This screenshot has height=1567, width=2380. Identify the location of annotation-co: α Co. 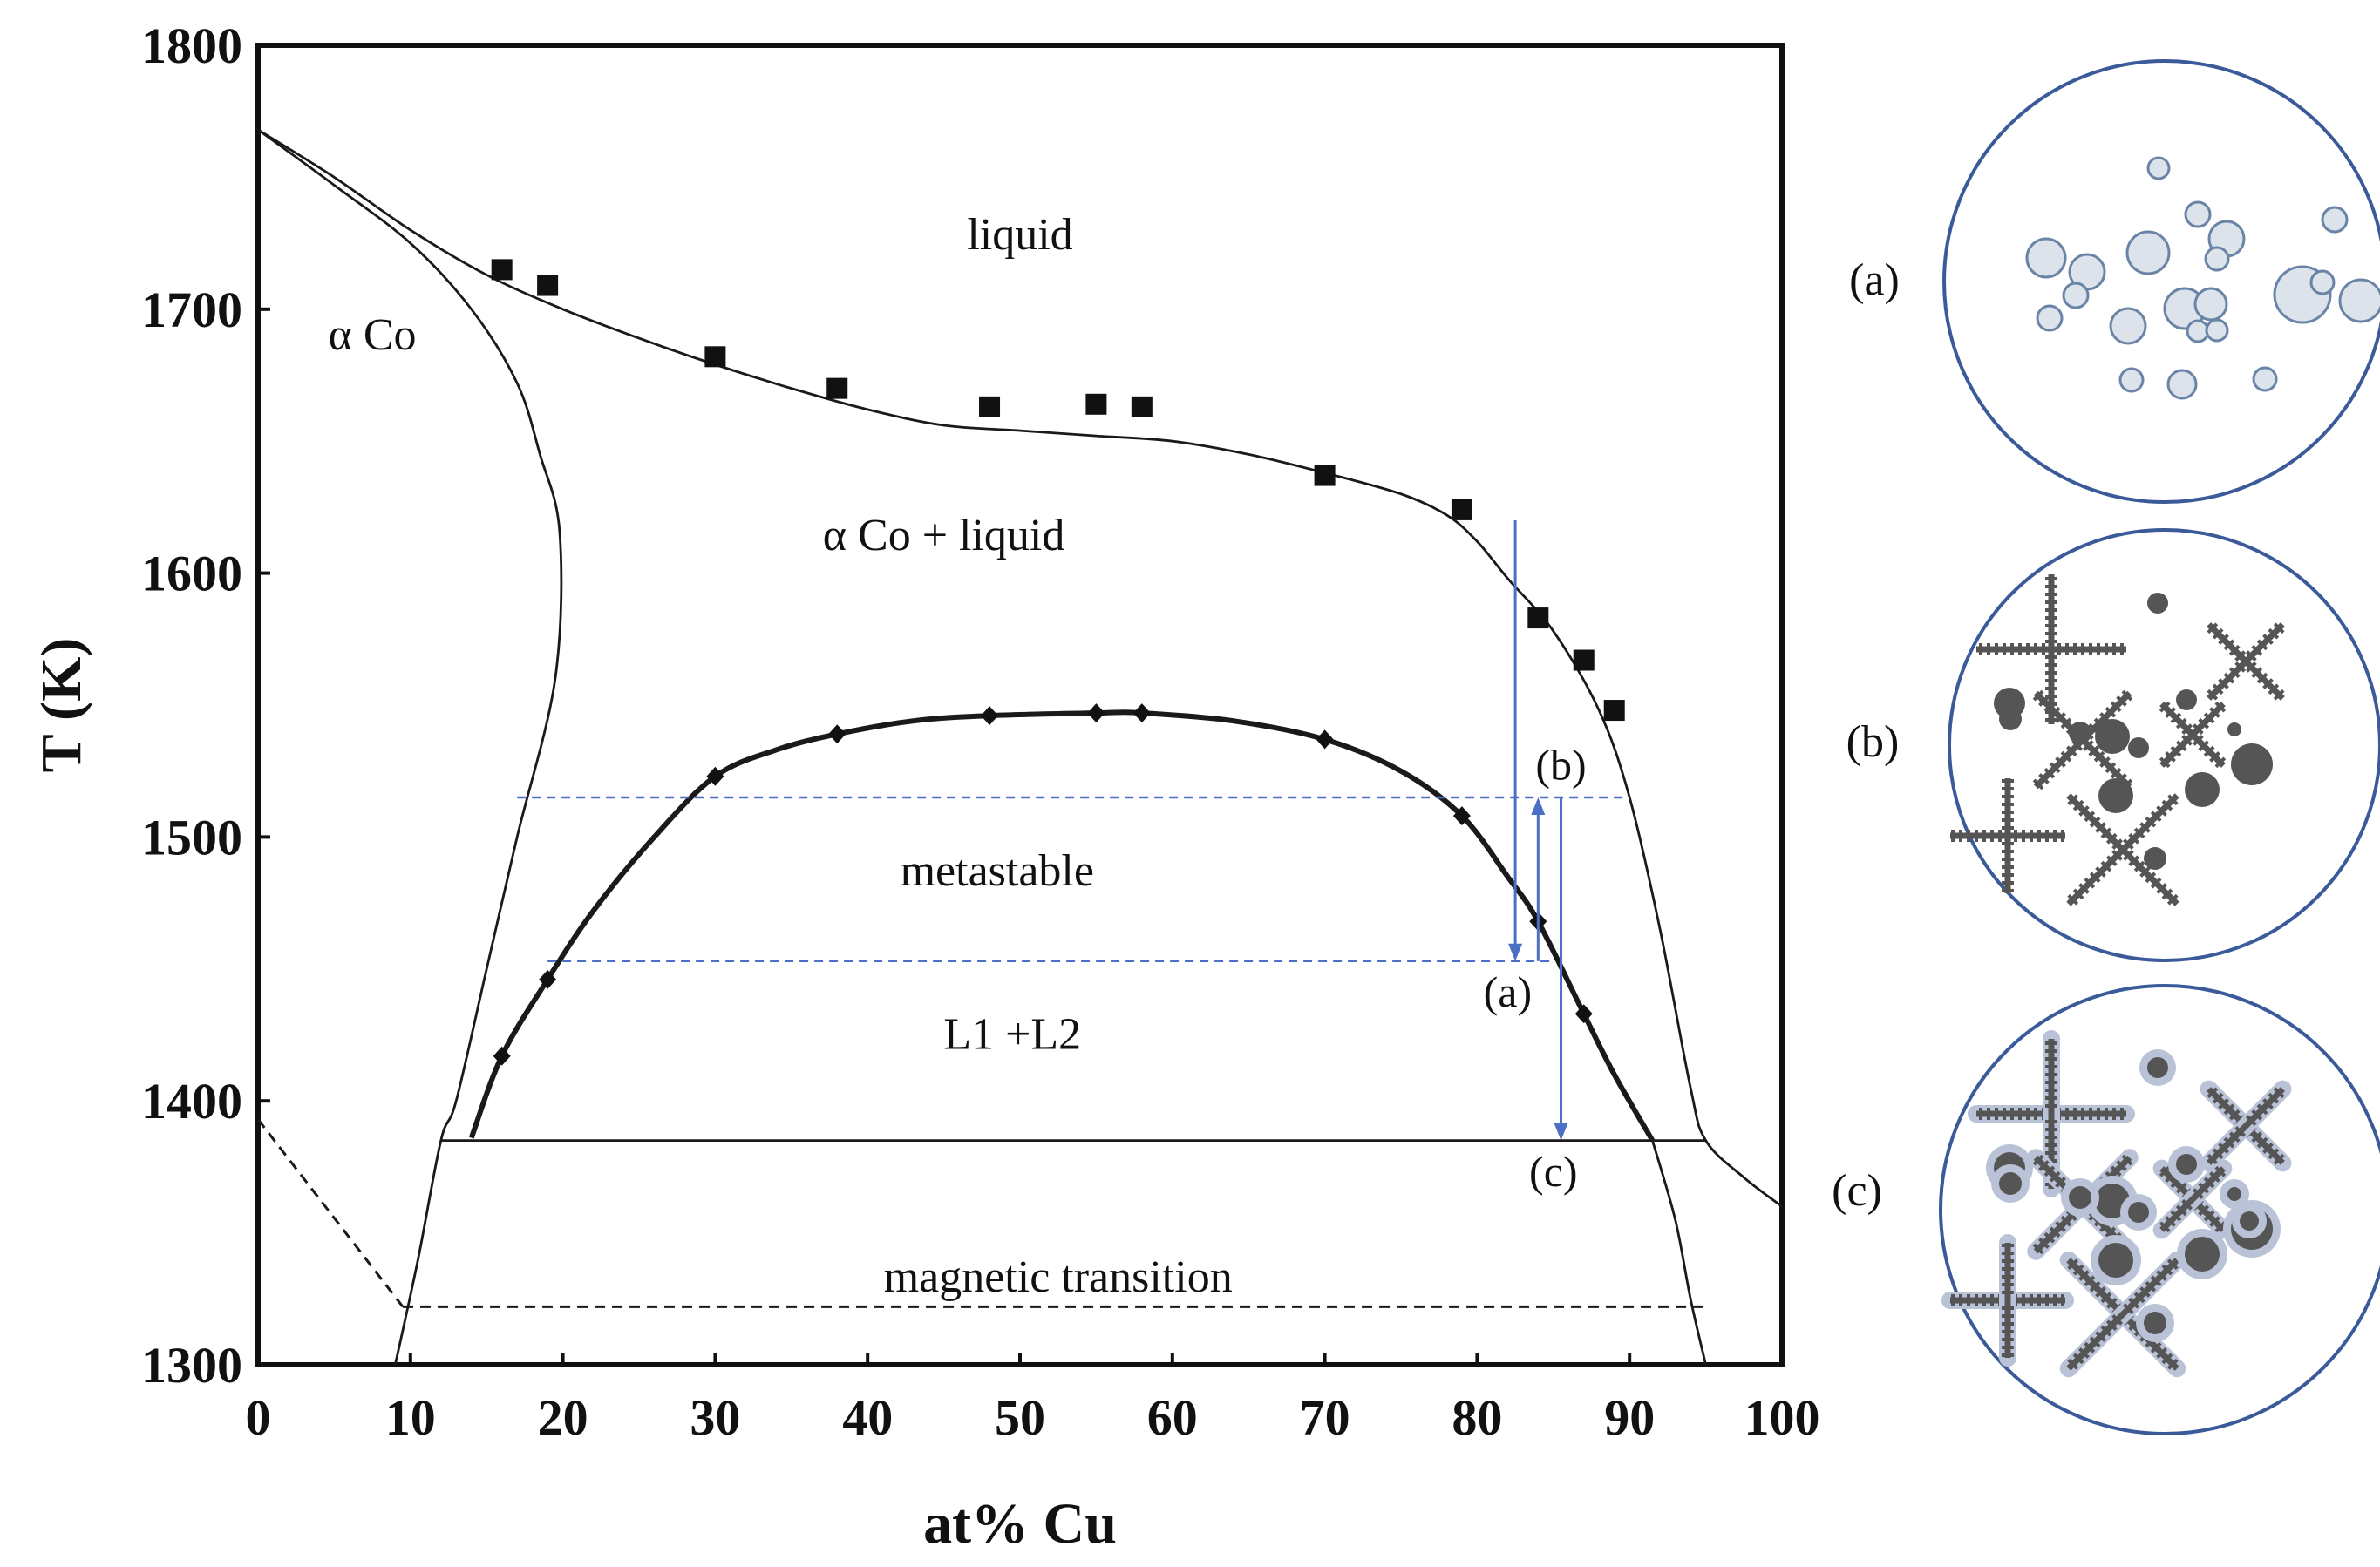
(373, 335).